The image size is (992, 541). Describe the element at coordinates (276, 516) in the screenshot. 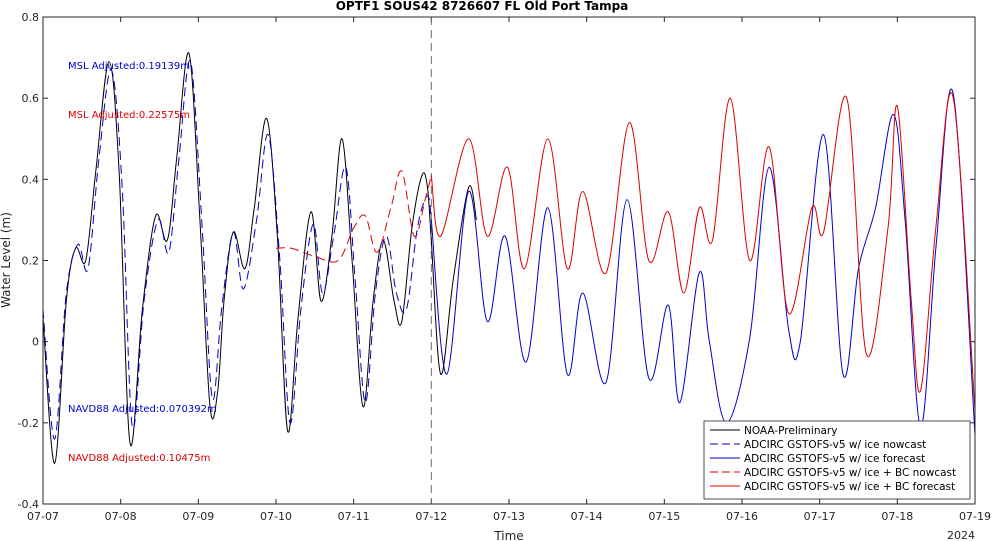

I see `x-tick-label: 07-10` at that location.